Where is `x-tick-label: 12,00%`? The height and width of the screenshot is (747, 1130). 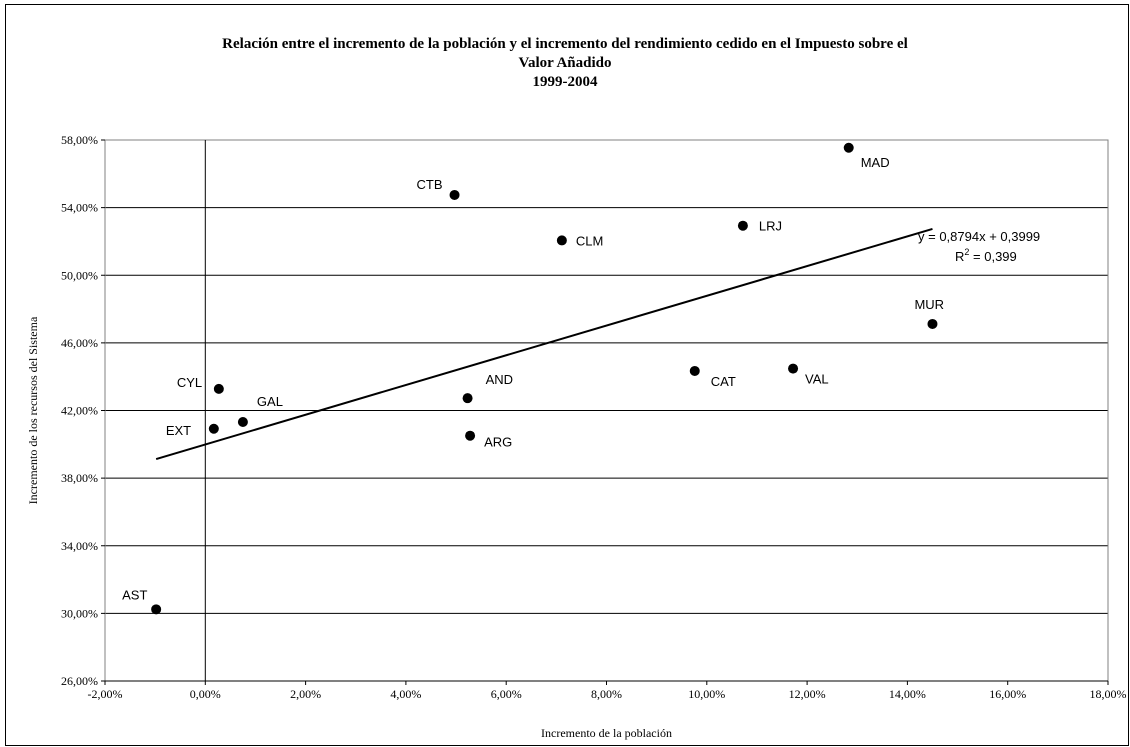 x-tick-label: 12,00% is located at coordinates (807, 694).